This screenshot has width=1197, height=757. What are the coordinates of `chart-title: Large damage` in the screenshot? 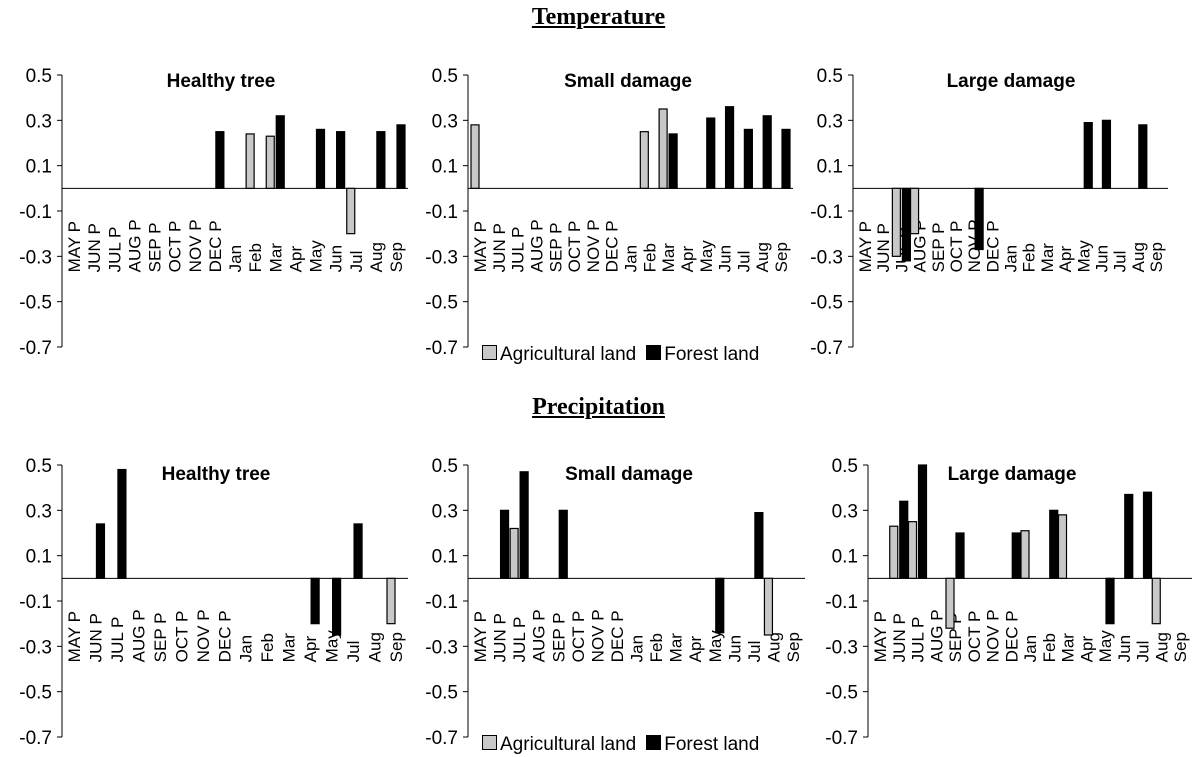 It's located at (1011, 81).